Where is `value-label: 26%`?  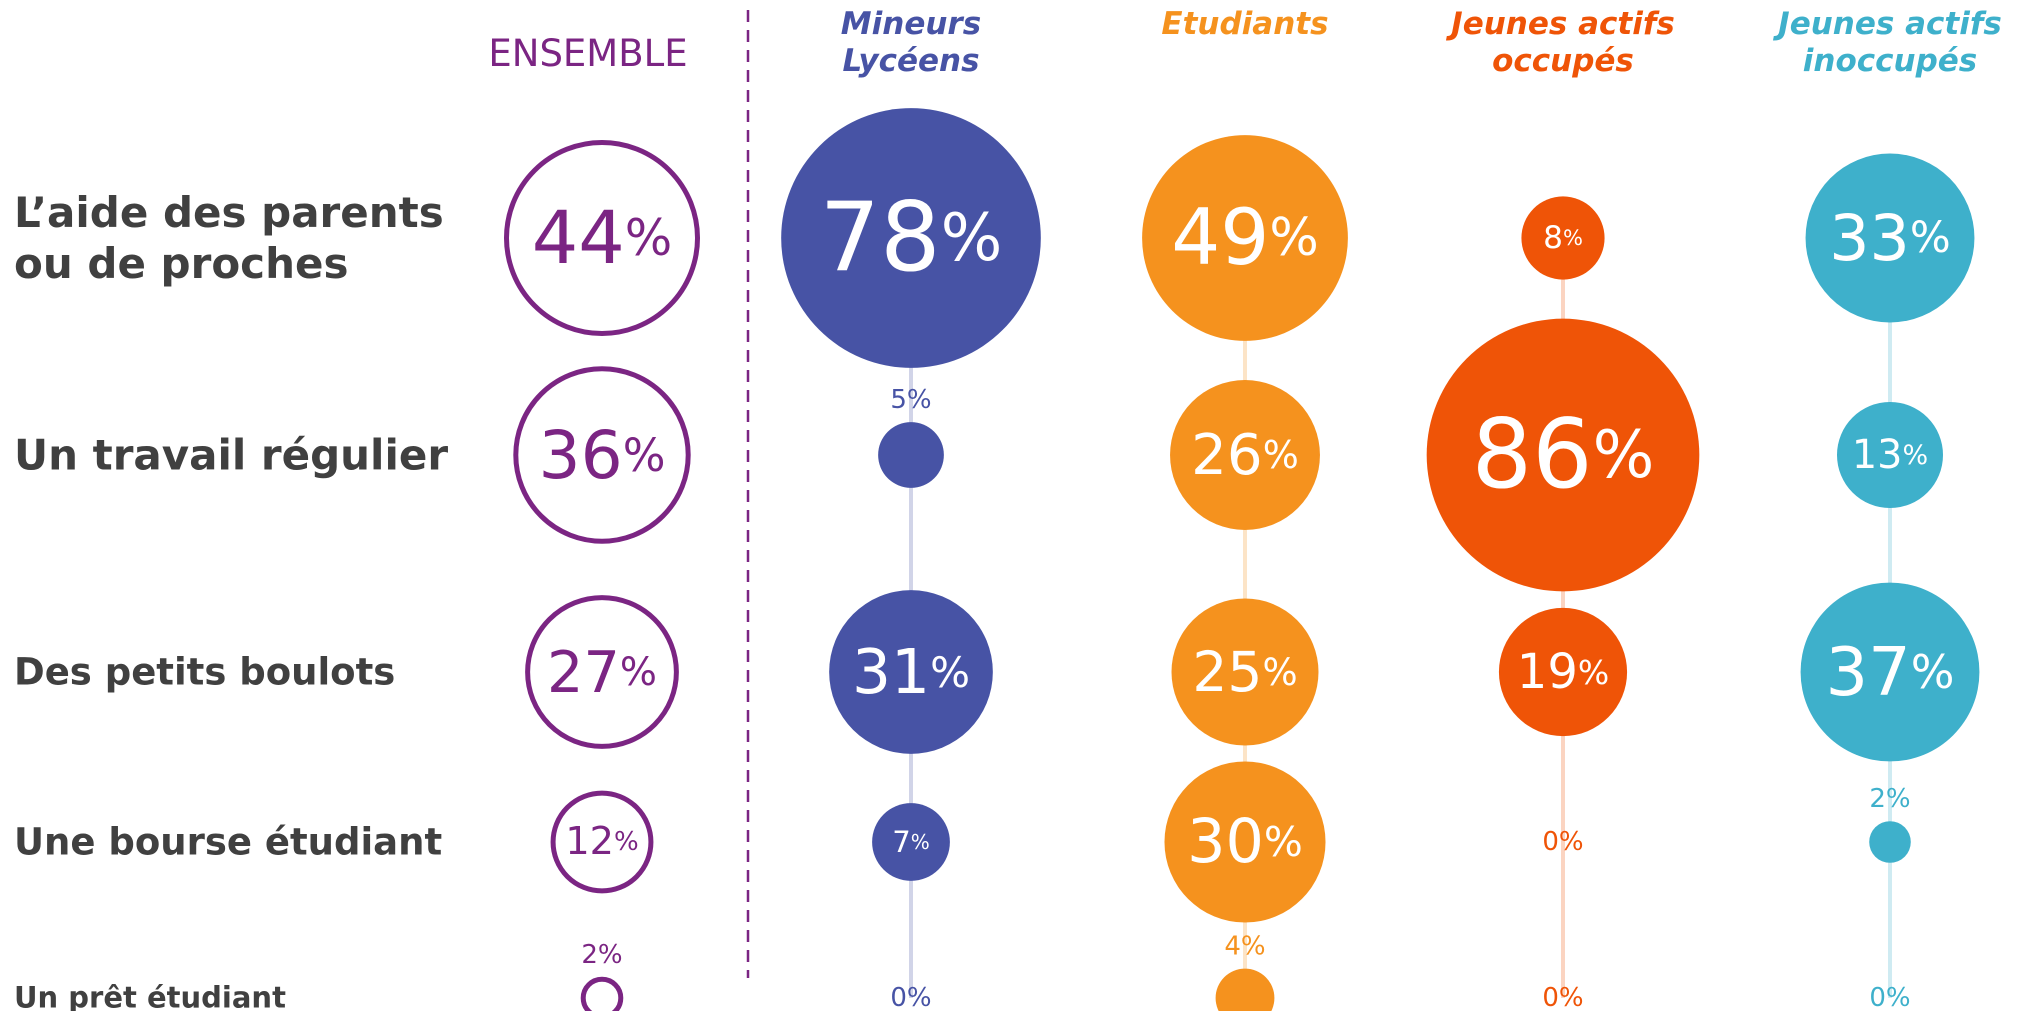
value-label: 26% is located at coordinates (1245, 455).